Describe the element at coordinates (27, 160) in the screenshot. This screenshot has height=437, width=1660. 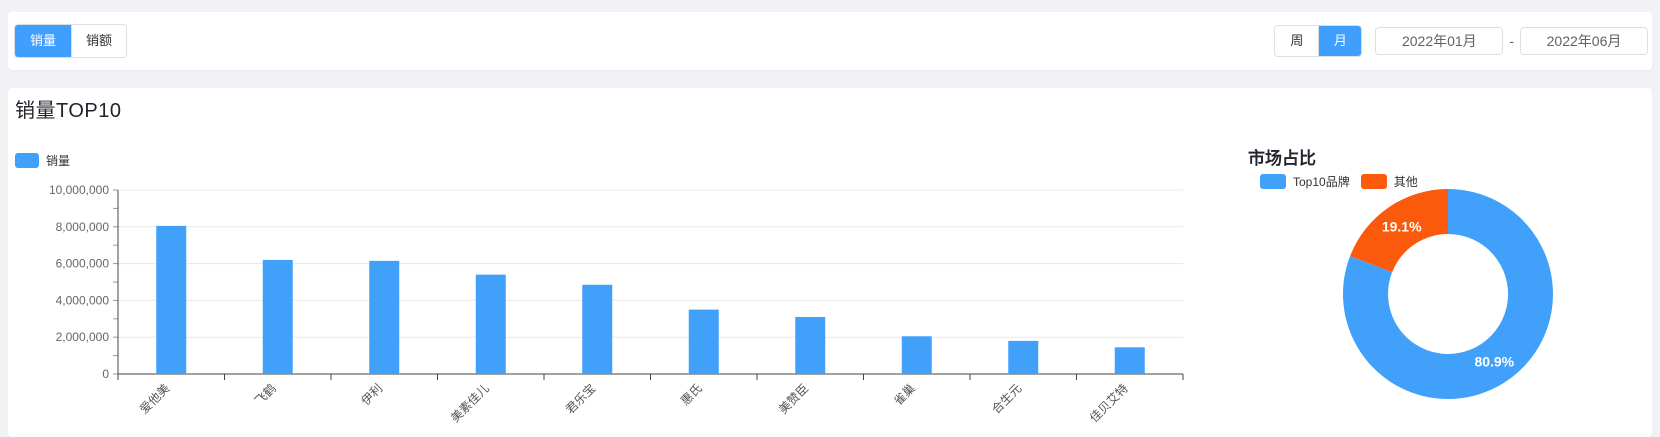
I see `bar-legend-swatch` at that location.